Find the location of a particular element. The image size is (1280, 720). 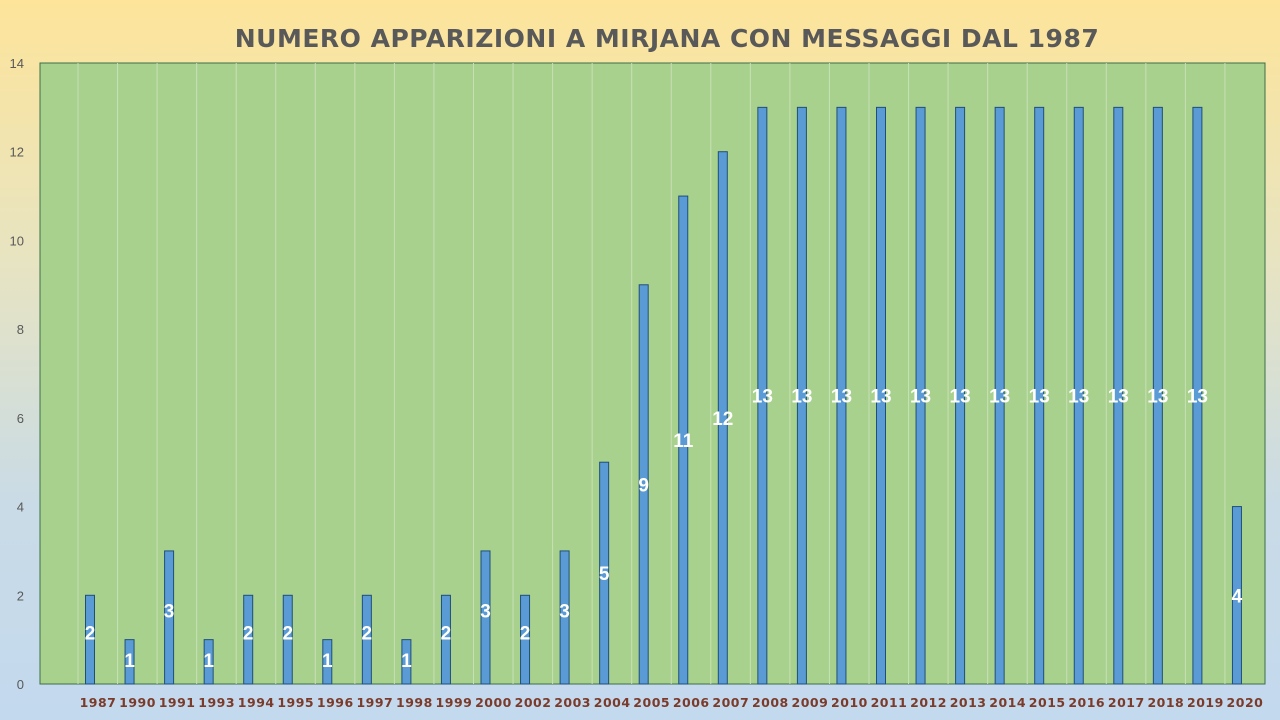

y-tick-label: 12 is located at coordinates (17, 152).